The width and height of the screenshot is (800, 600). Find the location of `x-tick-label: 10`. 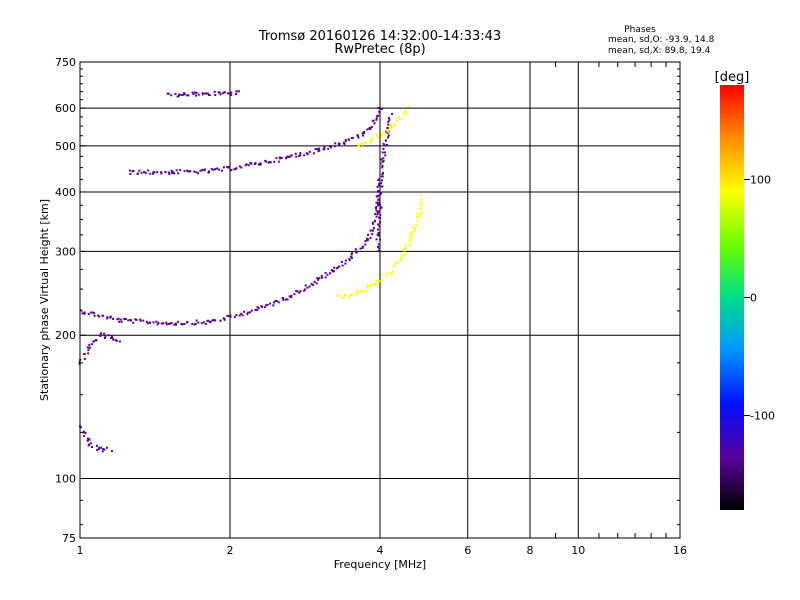

x-tick-label: 10 is located at coordinates (578, 550).